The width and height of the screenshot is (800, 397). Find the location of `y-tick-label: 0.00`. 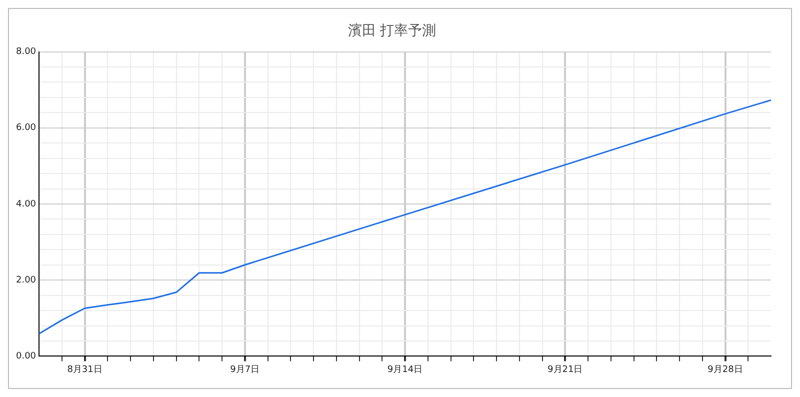

y-tick-label: 0.00 is located at coordinates (26, 357).